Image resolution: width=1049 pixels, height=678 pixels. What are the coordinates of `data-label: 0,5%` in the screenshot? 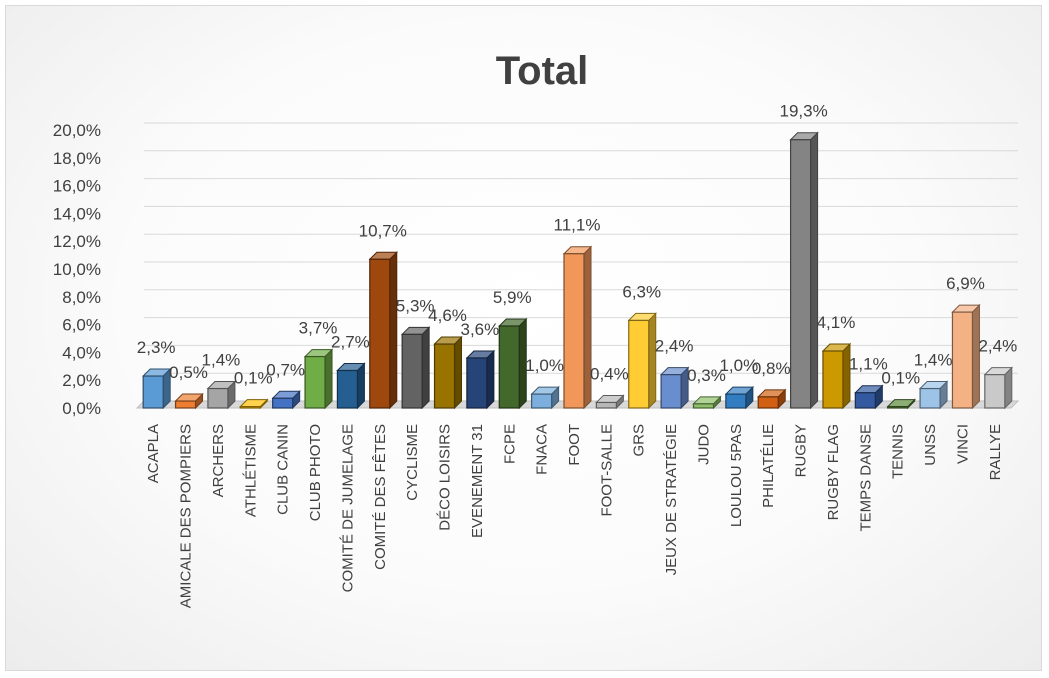 It's located at (188, 372).